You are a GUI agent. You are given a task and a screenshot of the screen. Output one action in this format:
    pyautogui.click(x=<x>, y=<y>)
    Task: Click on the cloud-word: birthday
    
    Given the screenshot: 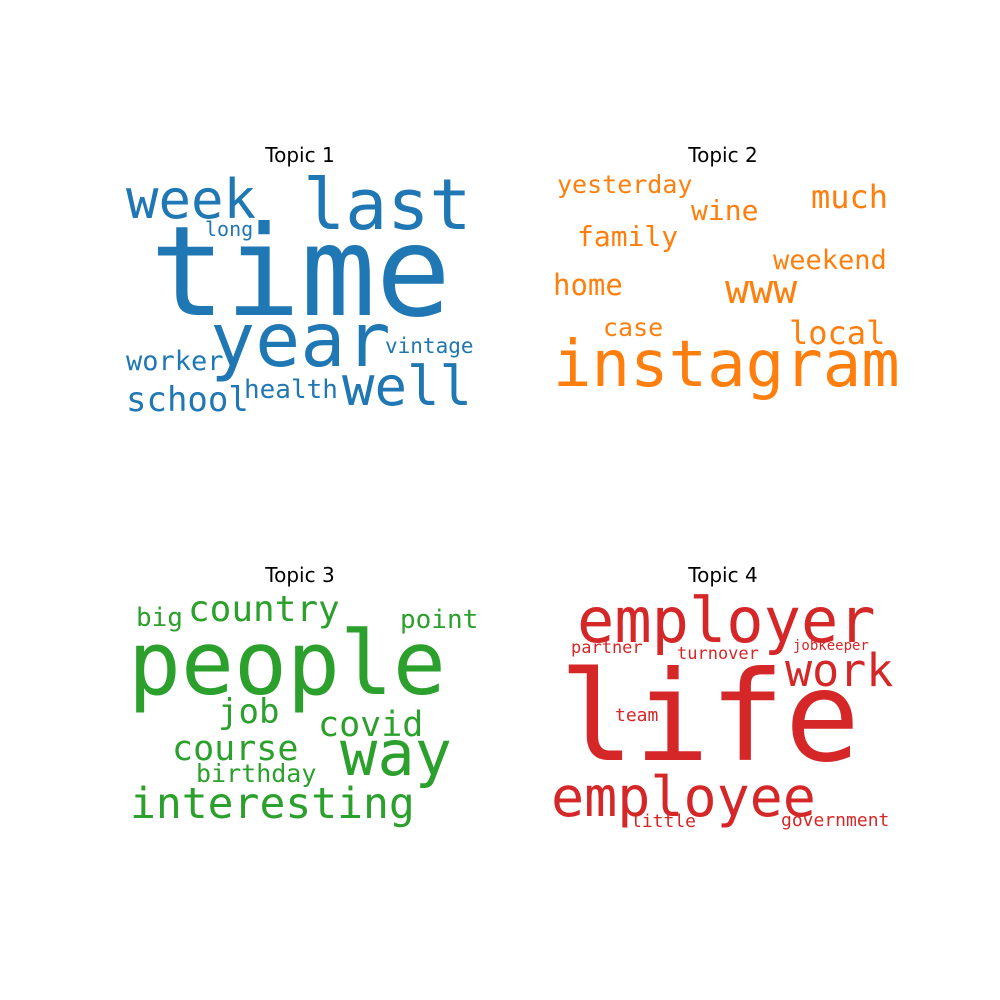 What is the action you would take?
    pyautogui.click(x=256, y=773)
    